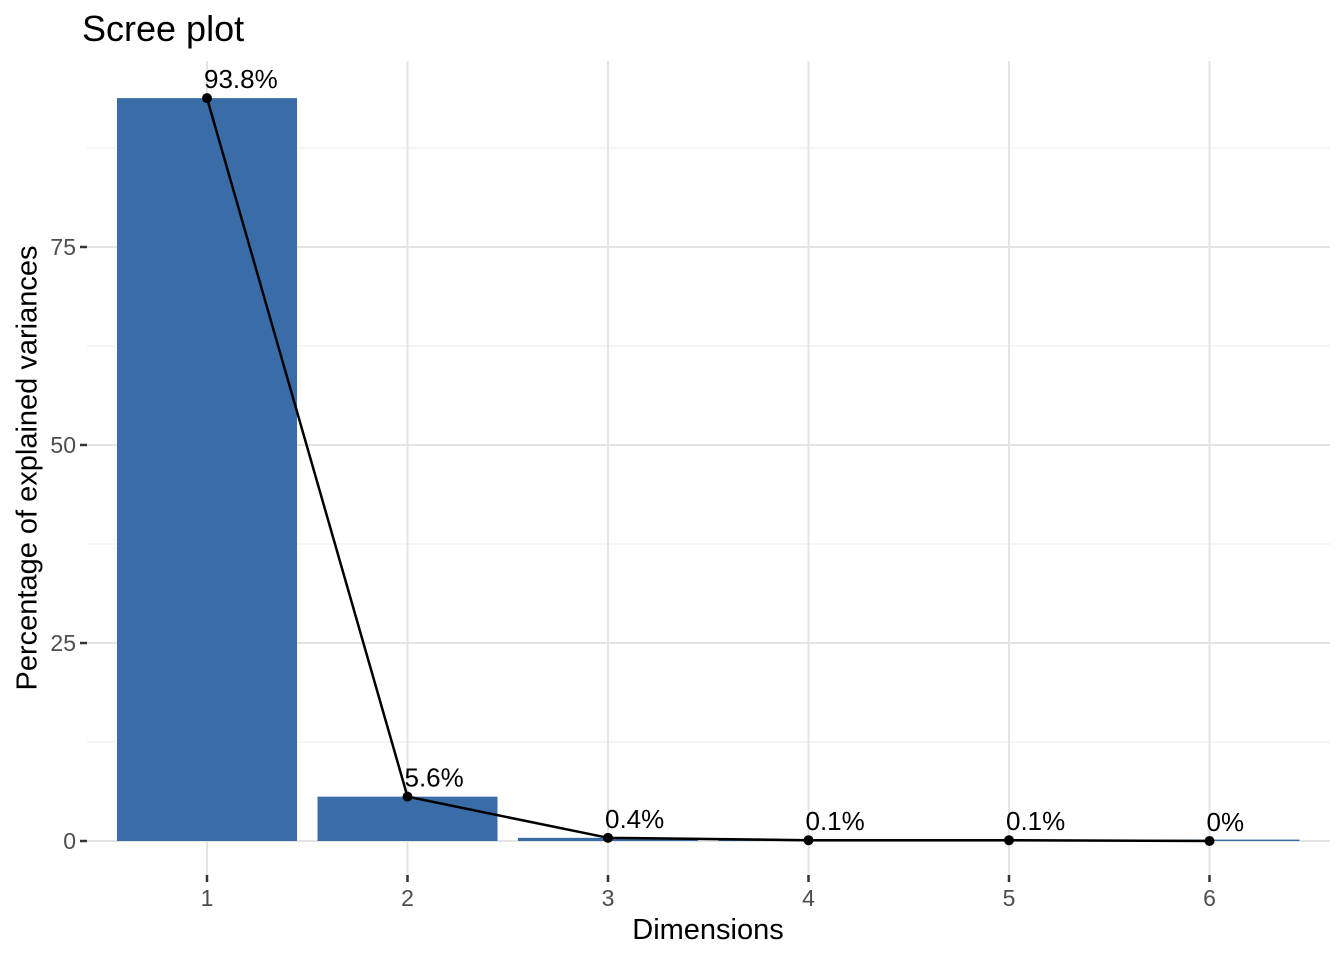  Describe the element at coordinates (163, 28) in the screenshot. I see `plot-title: Scree plot` at that location.